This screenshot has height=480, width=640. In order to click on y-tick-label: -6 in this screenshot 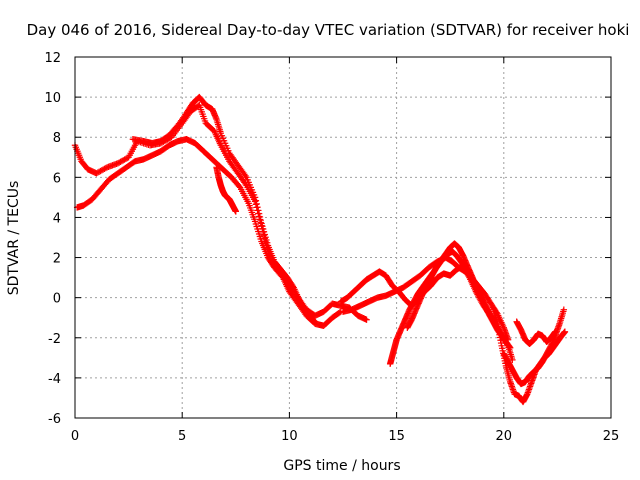, I will do `click(54, 419)`.